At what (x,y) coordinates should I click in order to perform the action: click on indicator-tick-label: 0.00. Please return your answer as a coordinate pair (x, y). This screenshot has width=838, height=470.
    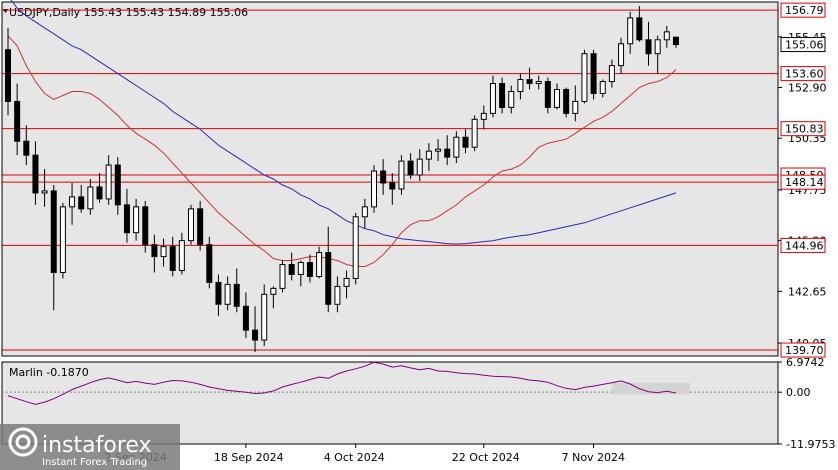
    Looking at the image, I should click on (798, 392).